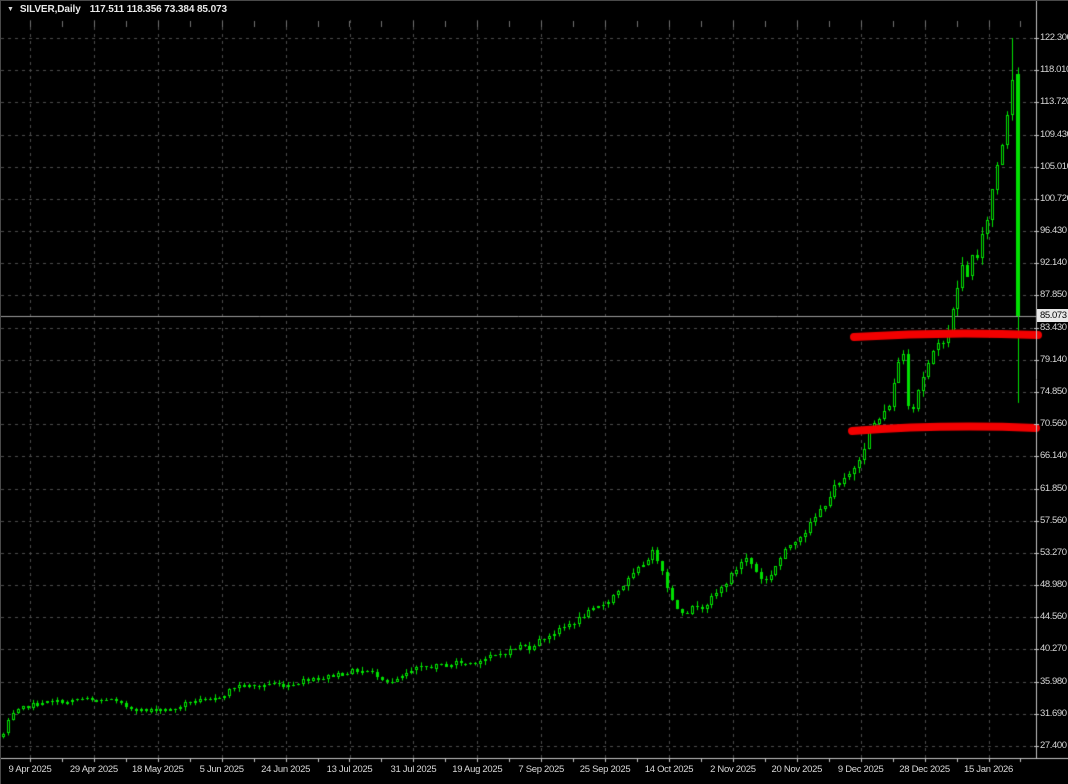  I want to click on time-axis-label: 2 Nov 2025, so click(733, 769).